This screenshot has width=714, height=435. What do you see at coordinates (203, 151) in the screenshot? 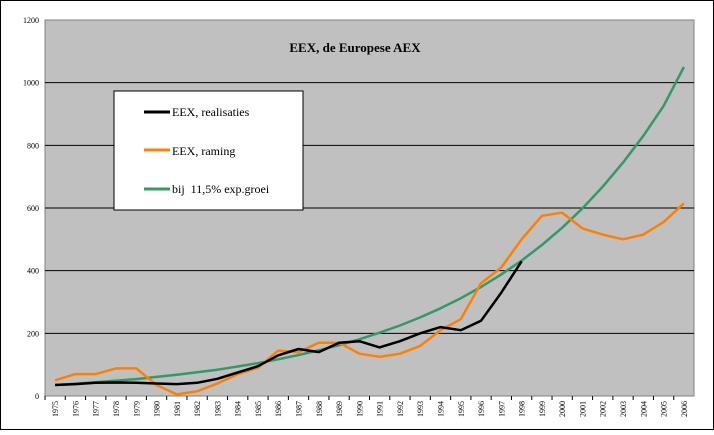
I see `legend-label-raming: EEX, raming` at bounding box center [203, 151].